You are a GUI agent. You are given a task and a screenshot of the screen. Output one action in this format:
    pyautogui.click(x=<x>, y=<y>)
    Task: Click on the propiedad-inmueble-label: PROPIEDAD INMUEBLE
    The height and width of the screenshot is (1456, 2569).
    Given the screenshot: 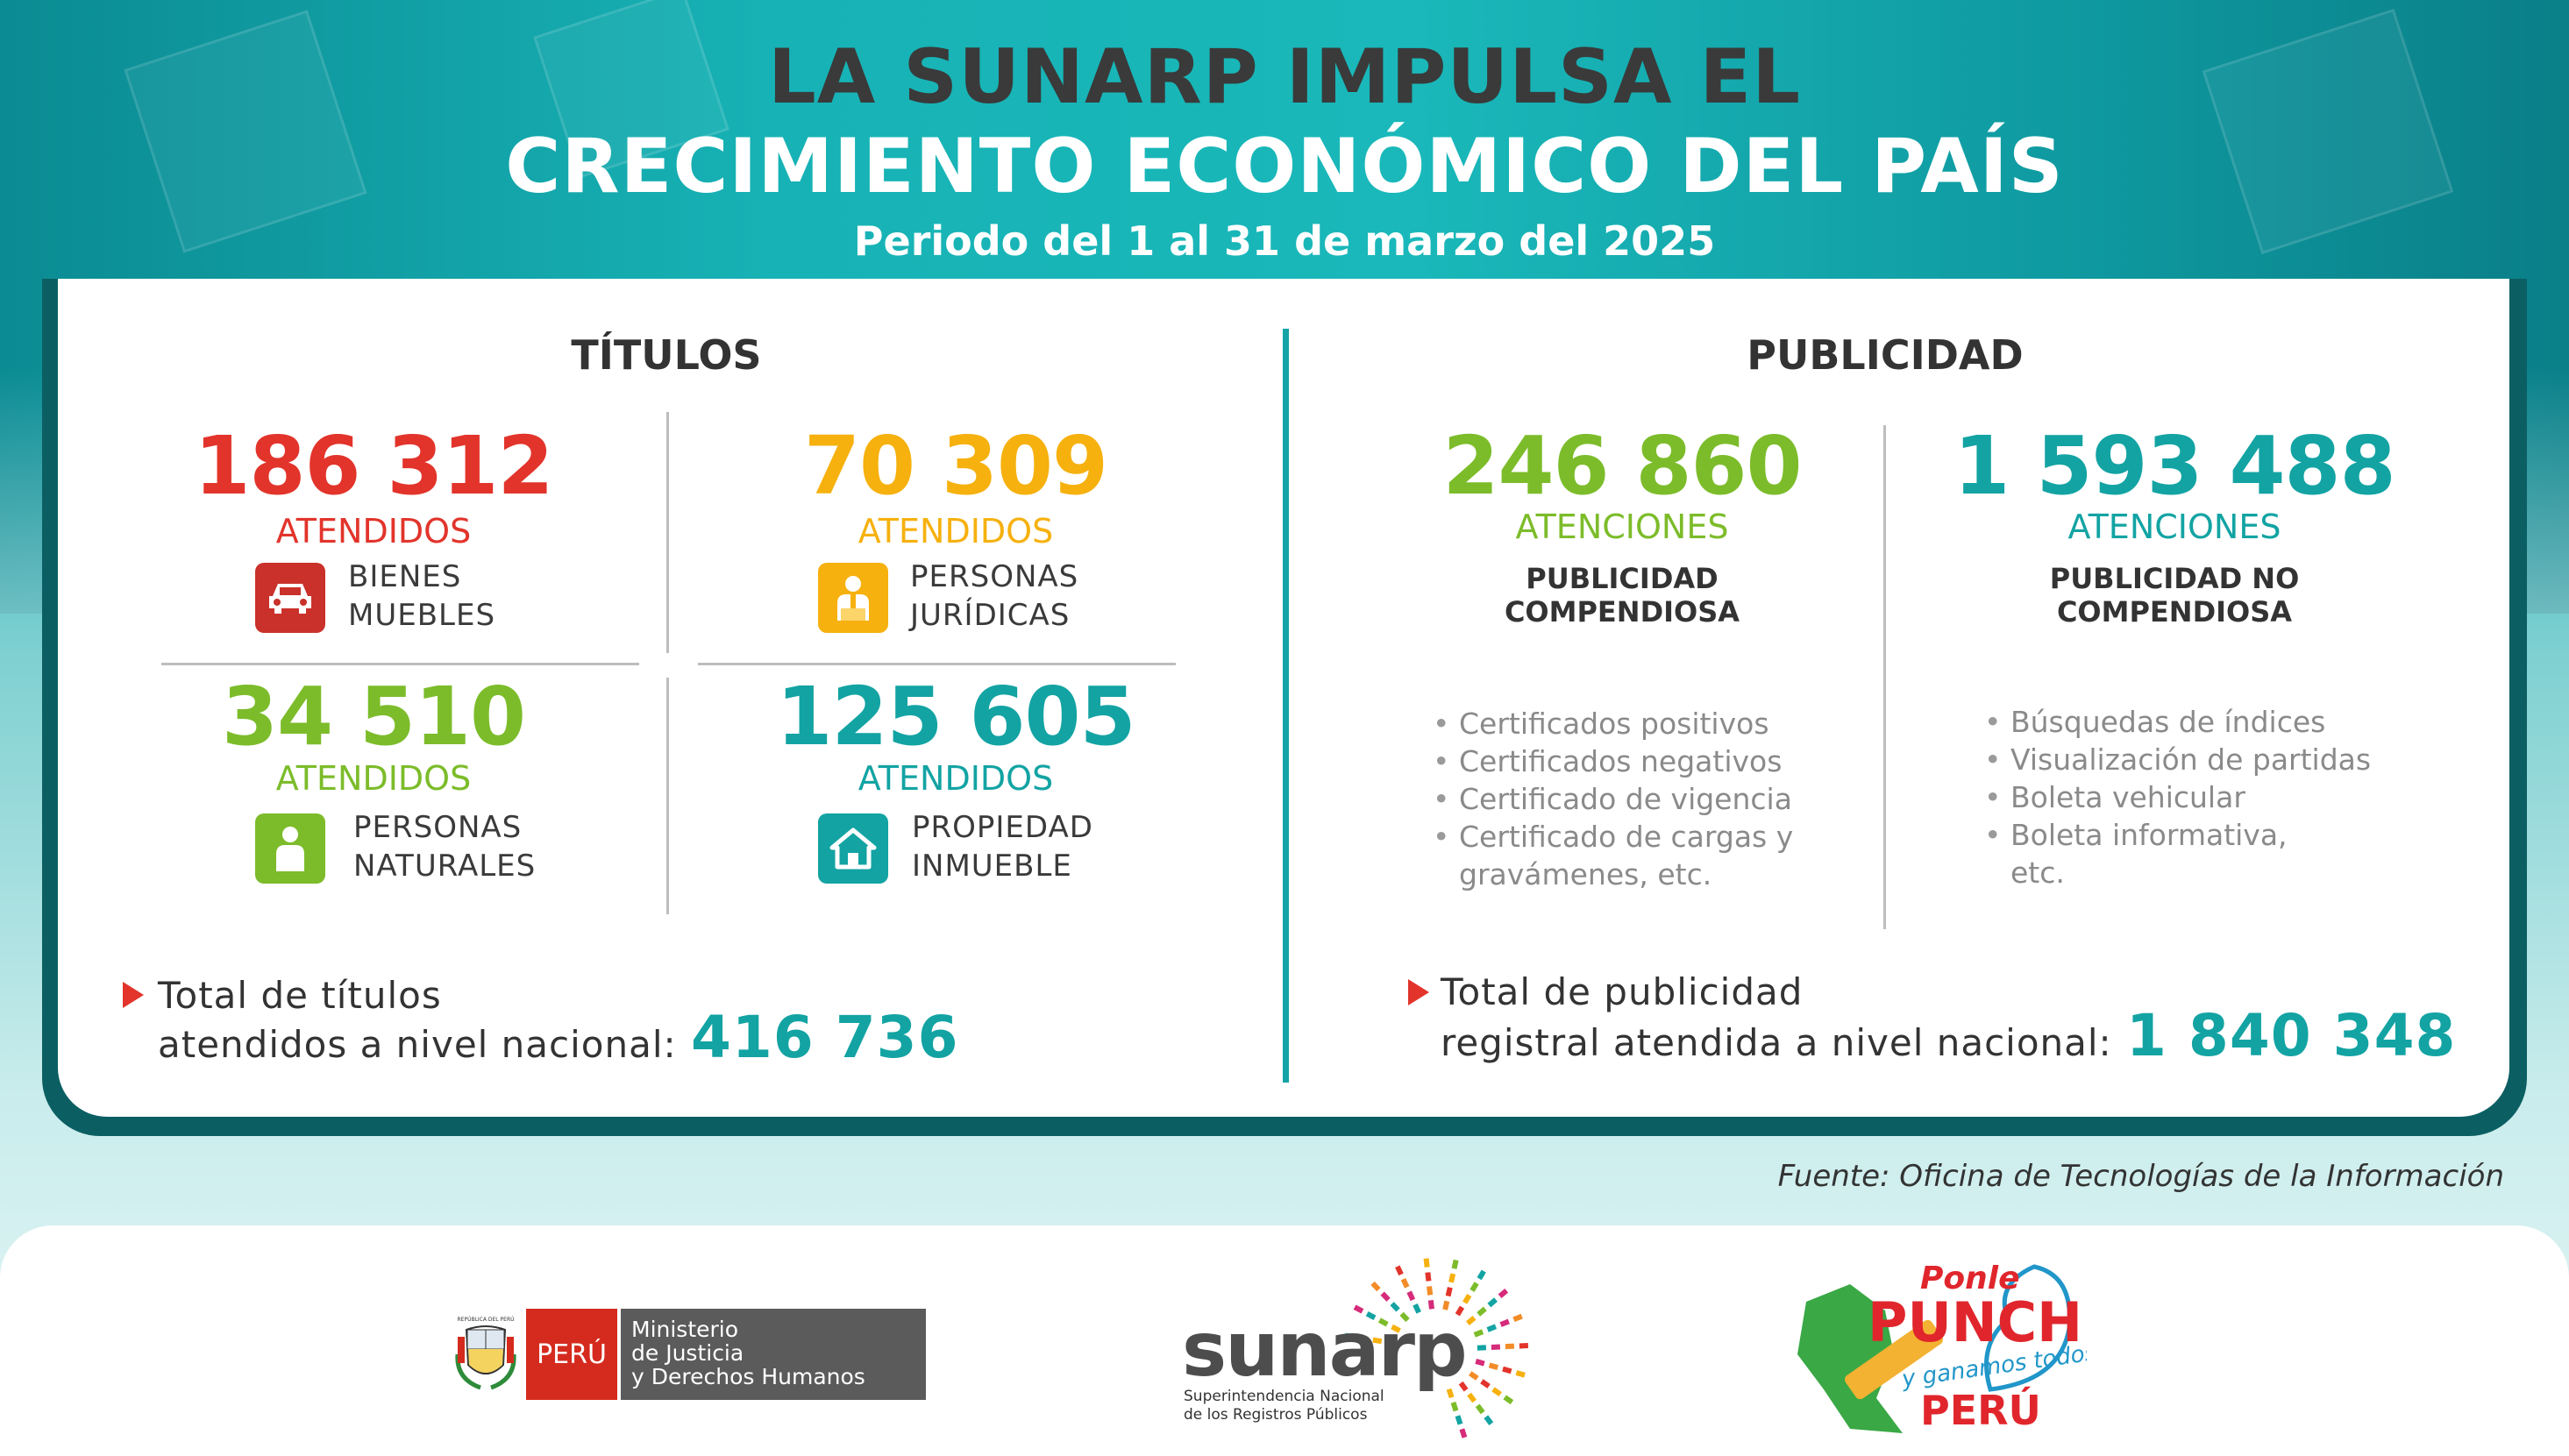 What is the action you would take?
    pyautogui.click(x=1003, y=847)
    